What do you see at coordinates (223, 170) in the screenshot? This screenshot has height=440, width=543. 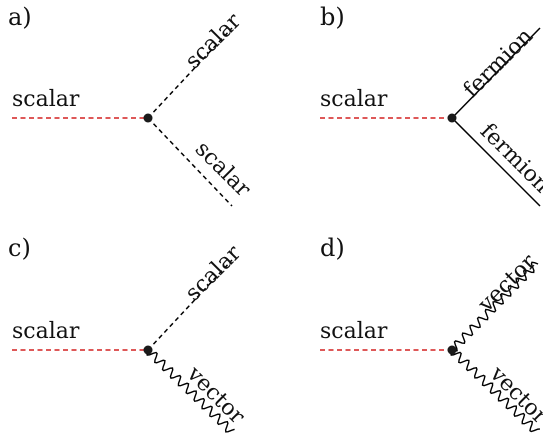 I see `lower-line-label: scalar` at bounding box center [223, 170].